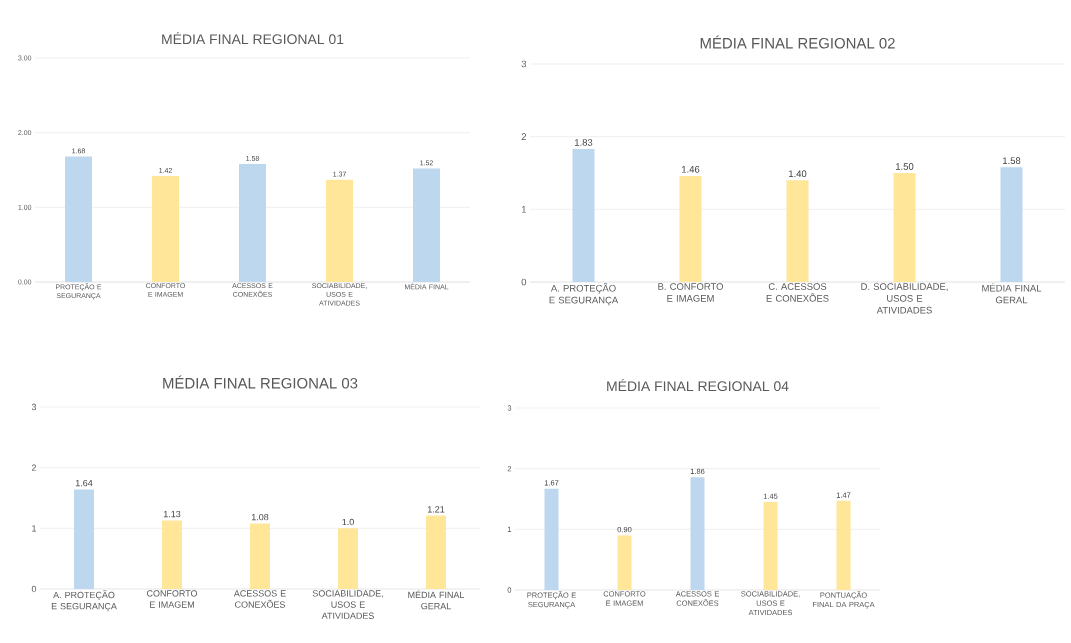 This screenshot has height=643, width=1071. Describe the element at coordinates (698, 385) in the screenshot. I see `chart-title: MÉDIA FINAL REGIONAL 04` at that location.